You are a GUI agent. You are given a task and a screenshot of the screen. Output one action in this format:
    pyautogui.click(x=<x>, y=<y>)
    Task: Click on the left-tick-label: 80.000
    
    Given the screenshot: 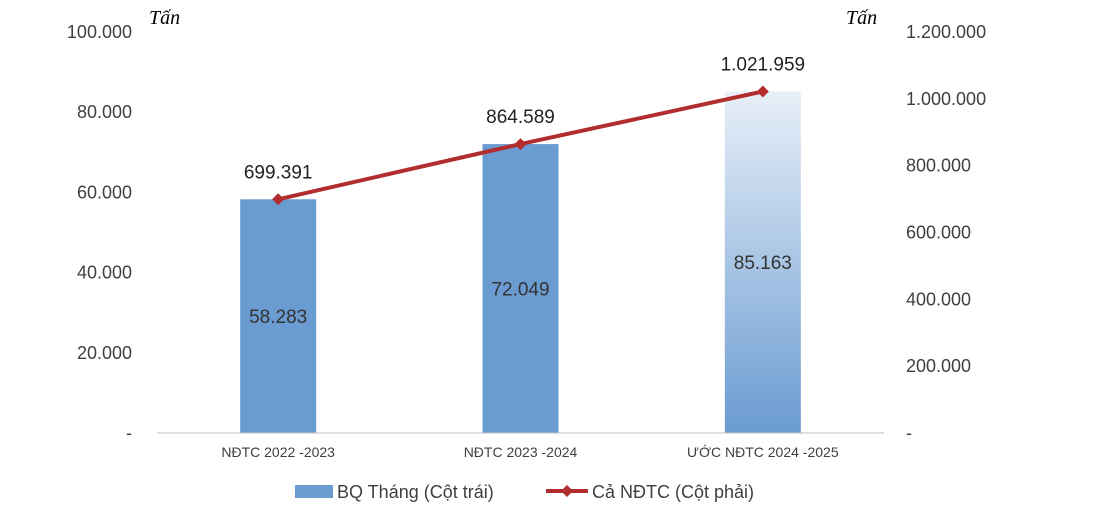 What is the action you would take?
    pyautogui.click(x=104, y=112)
    